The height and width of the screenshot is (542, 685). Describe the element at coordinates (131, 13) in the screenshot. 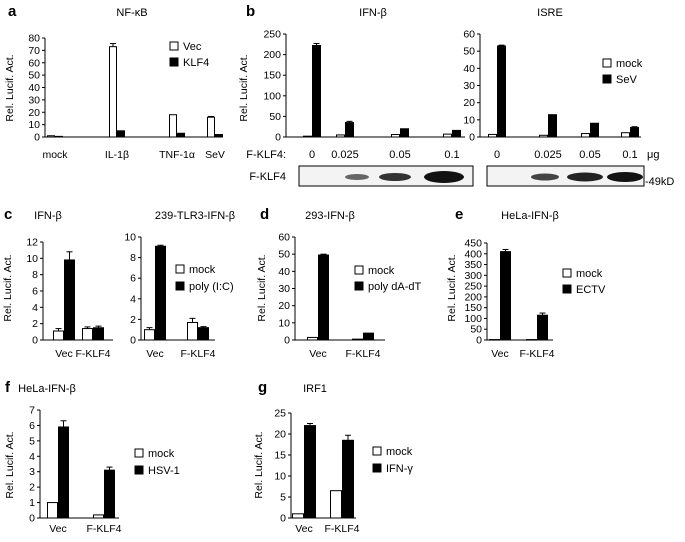

I see `chart-title: NF-κB` at that location.